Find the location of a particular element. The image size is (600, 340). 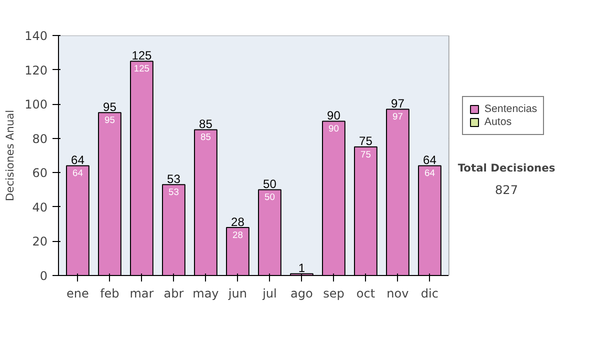

y-tick-label: 120 is located at coordinates (36, 70).